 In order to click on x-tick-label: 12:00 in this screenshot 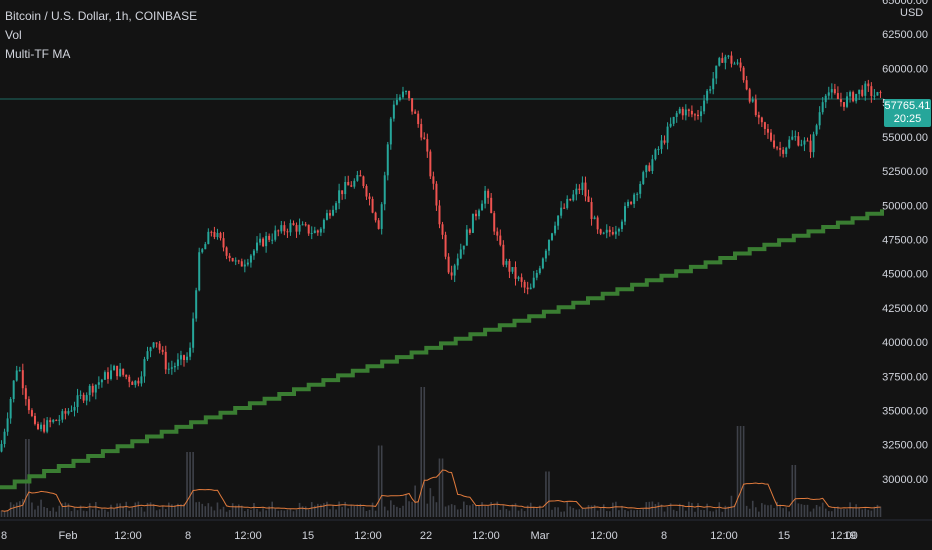, I will do `click(486, 536)`.